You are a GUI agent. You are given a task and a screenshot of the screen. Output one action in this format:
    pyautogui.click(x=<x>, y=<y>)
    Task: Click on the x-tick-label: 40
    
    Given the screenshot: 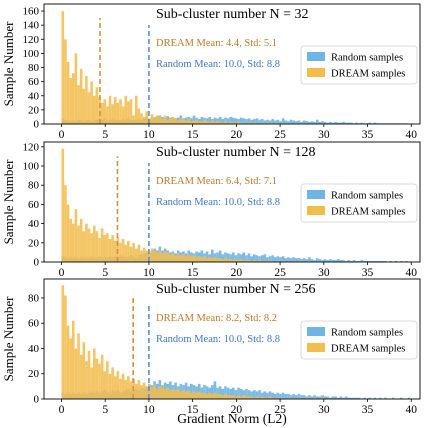 What is the action you would take?
    pyautogui.click(x=412, y=135)
    